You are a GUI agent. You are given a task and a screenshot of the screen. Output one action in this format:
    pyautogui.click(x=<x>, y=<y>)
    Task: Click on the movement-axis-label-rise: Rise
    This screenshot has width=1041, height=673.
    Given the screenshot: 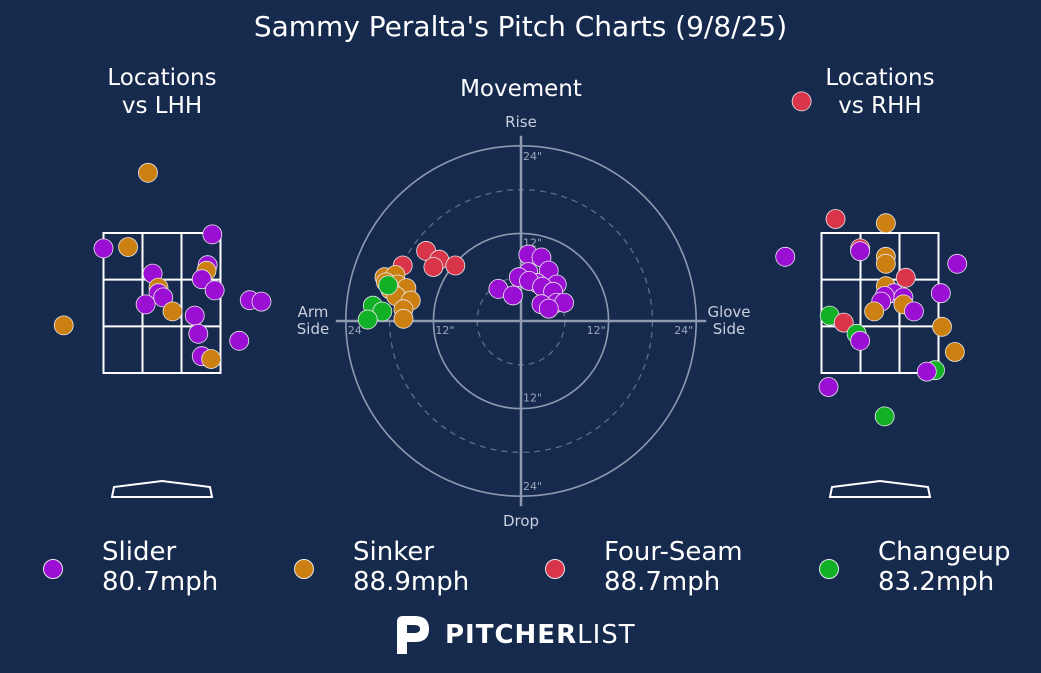 What is the action you would take?
    pyautogui.click(x=521, y=122)
    